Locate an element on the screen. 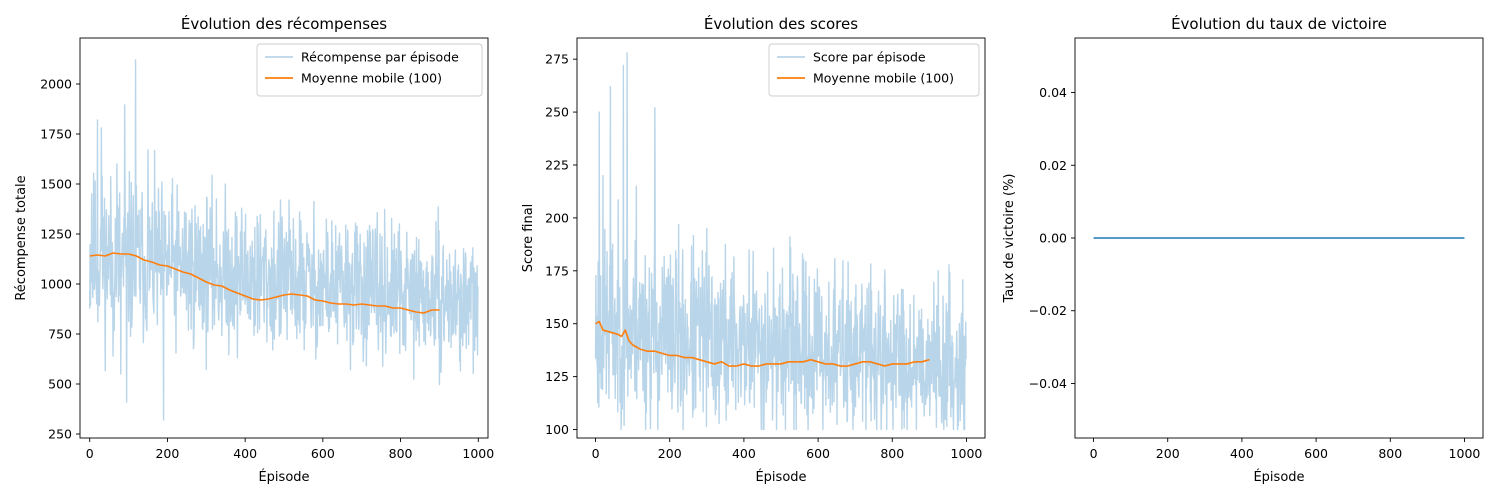  legend: Score par épisode Moyenne mobile (100) is located at coordinates (874, 70).